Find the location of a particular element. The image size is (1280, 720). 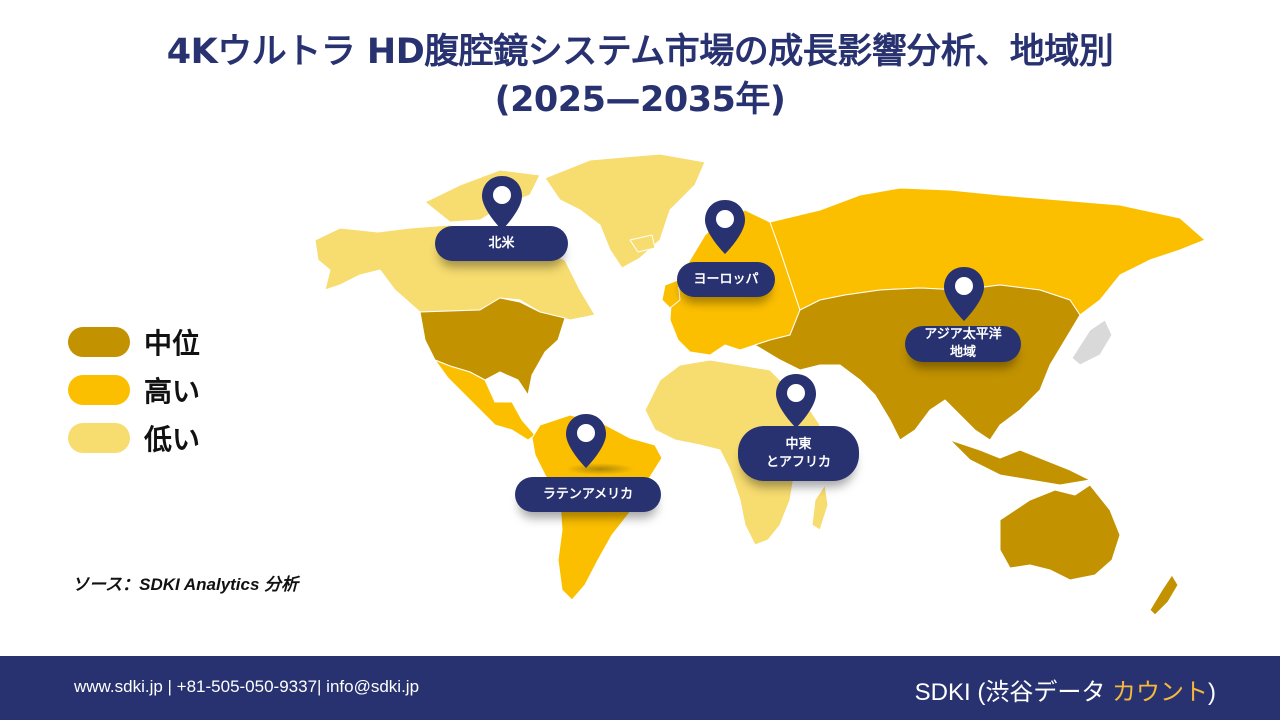

pin-shadow is located at coordinates (600, 469).